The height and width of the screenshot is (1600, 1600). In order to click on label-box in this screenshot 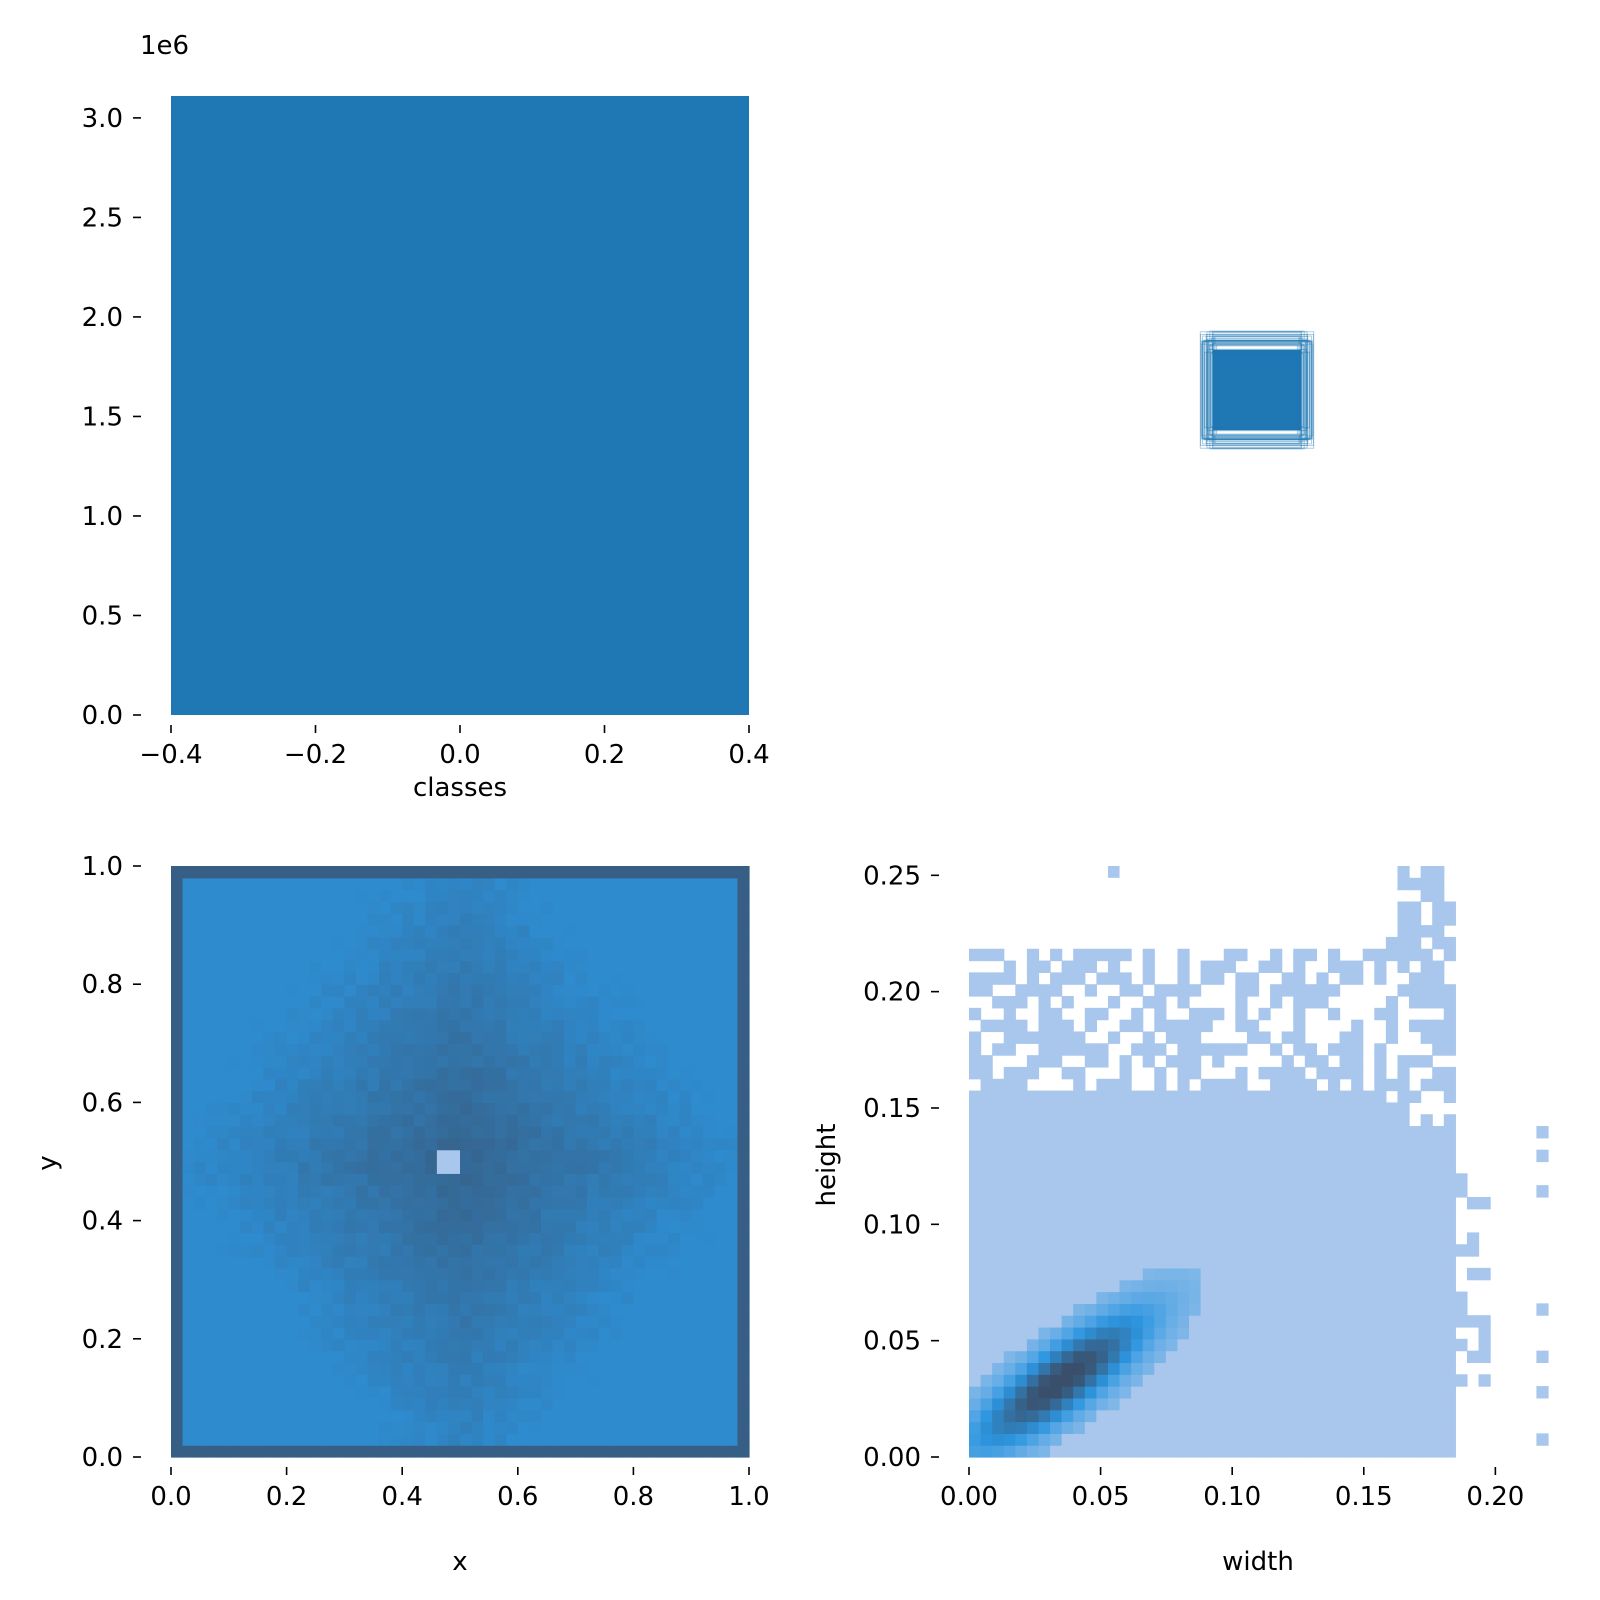, I will do `click(1257, 390)`.